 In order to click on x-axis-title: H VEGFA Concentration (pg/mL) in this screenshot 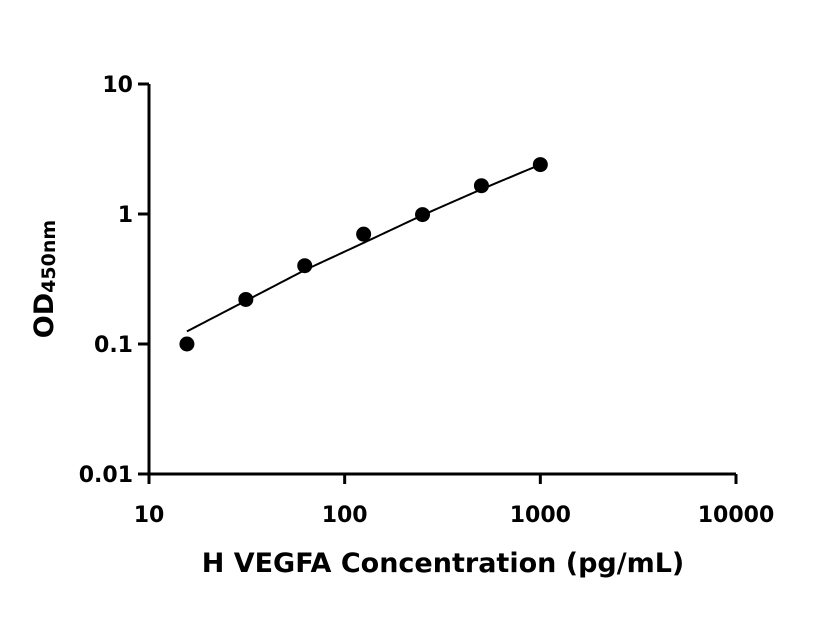, I will do `click(443, 563)`.